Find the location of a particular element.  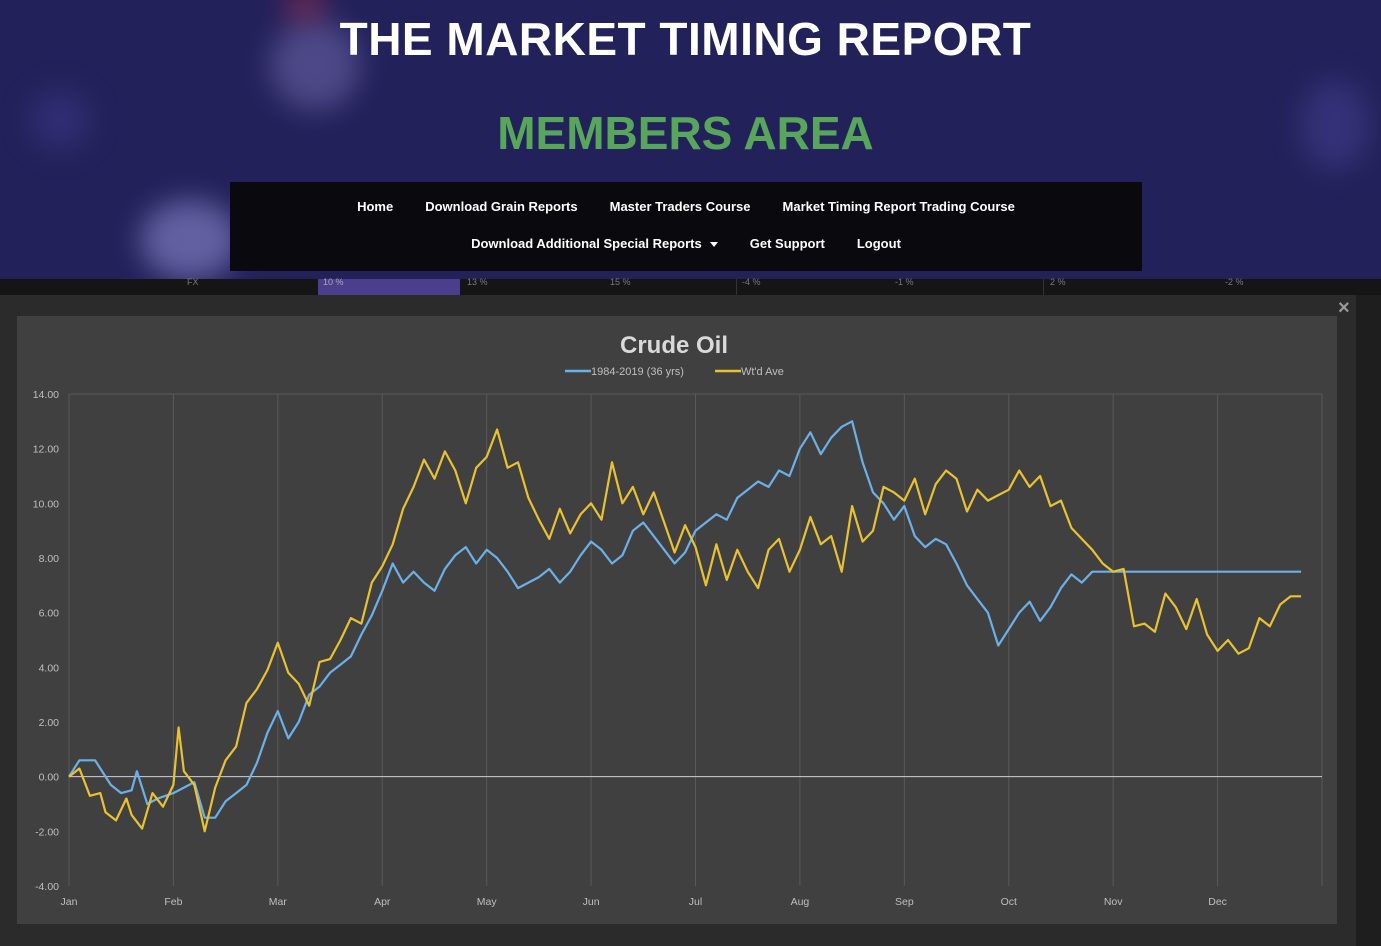

ticker-strip: FX 10 % 13 % 15 % -4 % -1 % 2 % -2 % is located at coordinates (690, 286).